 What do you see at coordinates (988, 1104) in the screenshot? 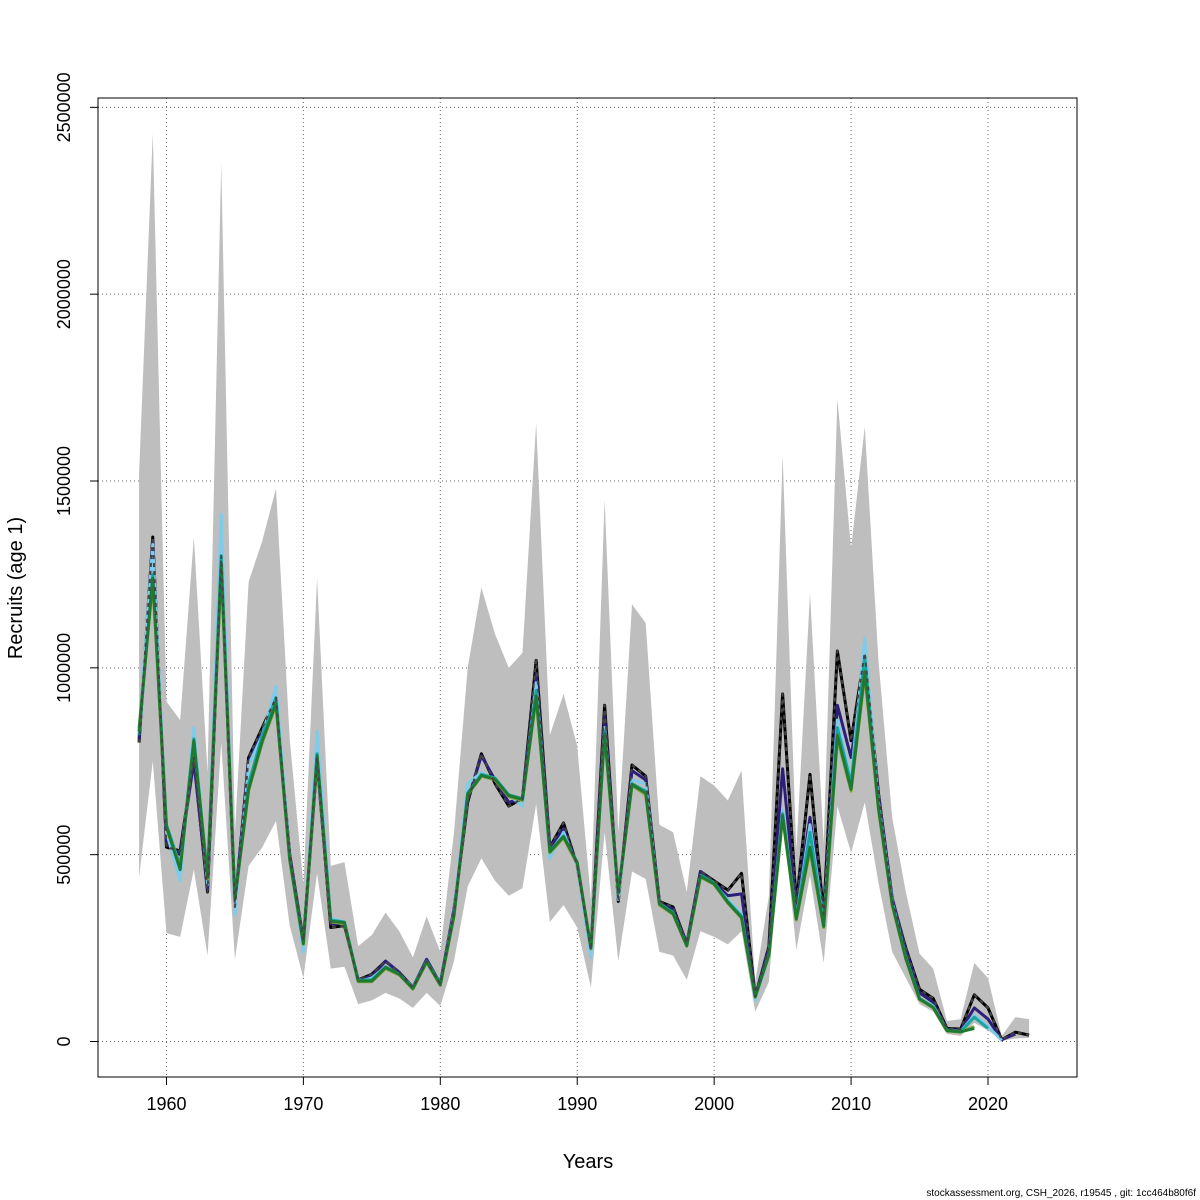
I see `x-tick-label: 2020` at bounding box center [988, 1104].